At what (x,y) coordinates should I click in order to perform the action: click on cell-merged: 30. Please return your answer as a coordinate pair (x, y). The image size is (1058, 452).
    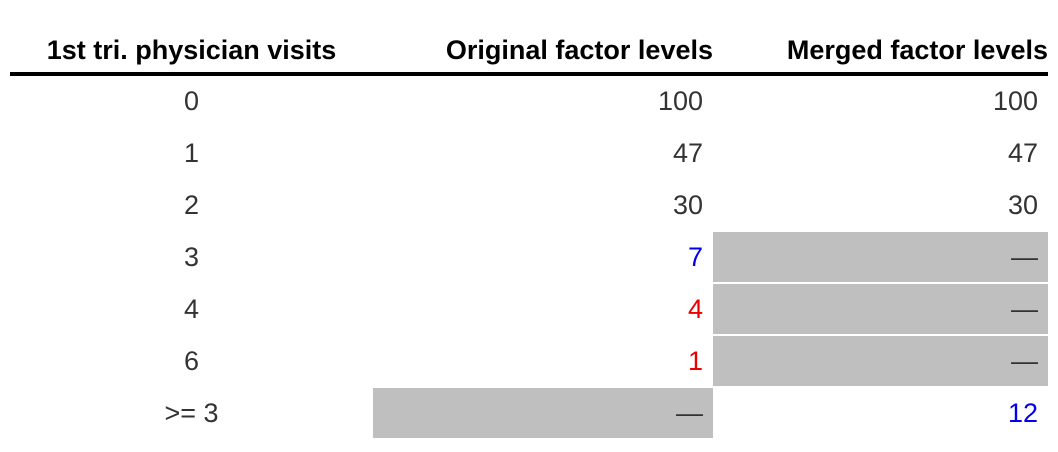
    Looking at the image, I should click on (880, 204).